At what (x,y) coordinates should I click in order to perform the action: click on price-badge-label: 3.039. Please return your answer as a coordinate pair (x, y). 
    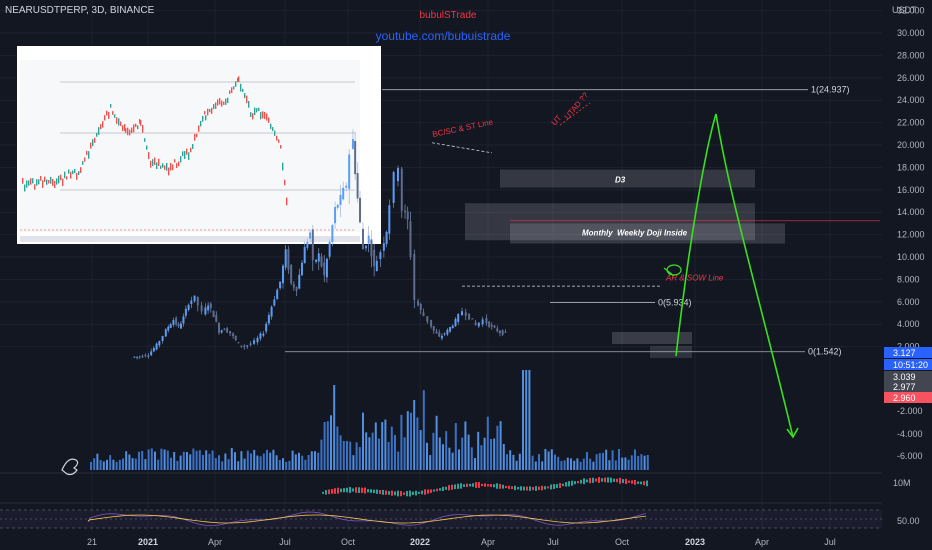
    Looking at the image, I should click on (904, 377).